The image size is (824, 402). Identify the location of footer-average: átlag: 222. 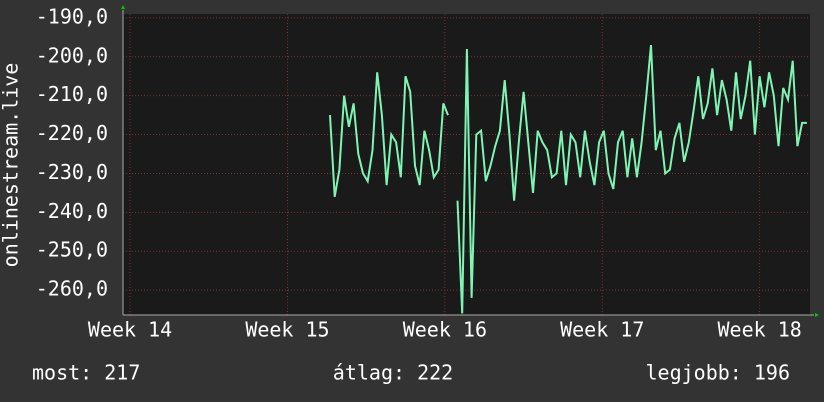
(393, 373).